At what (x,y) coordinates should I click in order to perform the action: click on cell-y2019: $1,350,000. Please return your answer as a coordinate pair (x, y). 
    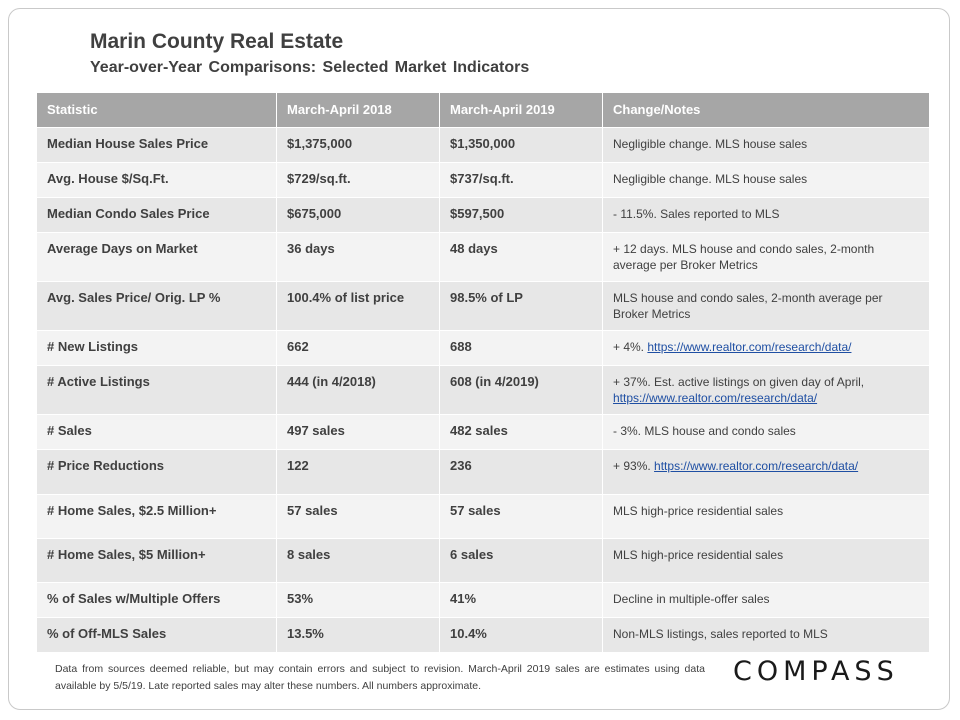
    Looking at the image, I should click on (521, 145).